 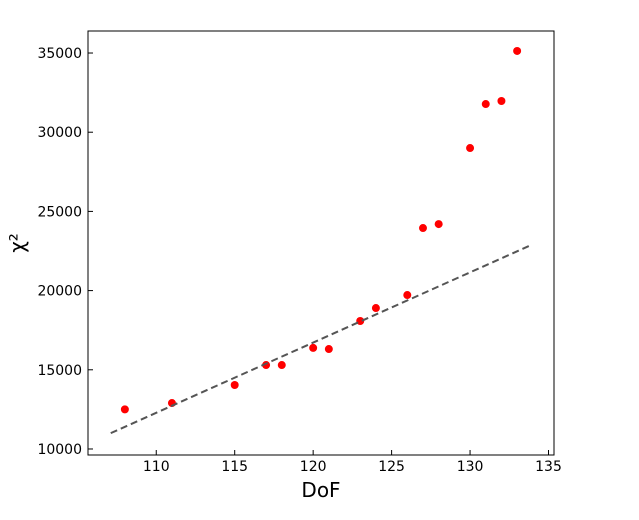 What do you see at coordinates (59, 54) in the screenshot?
I see `y-tick-label: 35000` at bounding box center [59, 54].